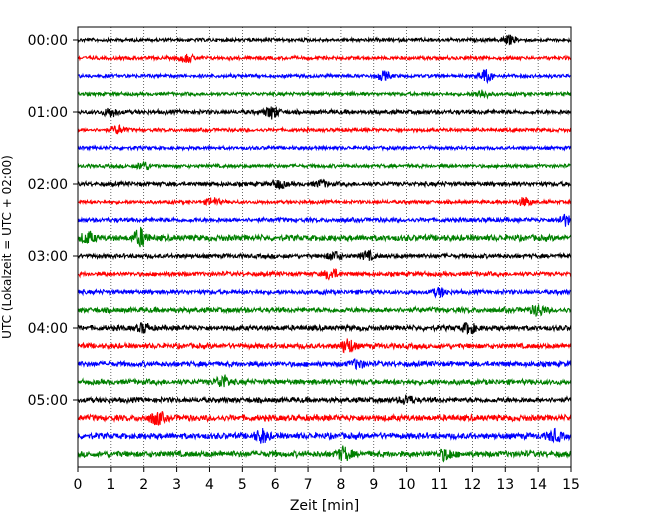 The image size is (650, 520). Describe the element at coordinates (48, 401) in the screenshot. I see `y-tick-label: 05:00` at that location.